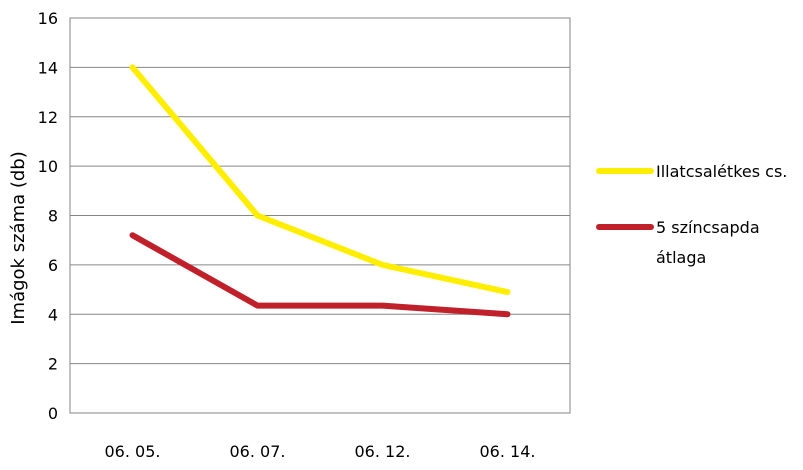 This screenshot has width=803, height=470. Describe the element at coordinates (53, 413) in the screenshot. I see `y-tick-label: 0` at that location.